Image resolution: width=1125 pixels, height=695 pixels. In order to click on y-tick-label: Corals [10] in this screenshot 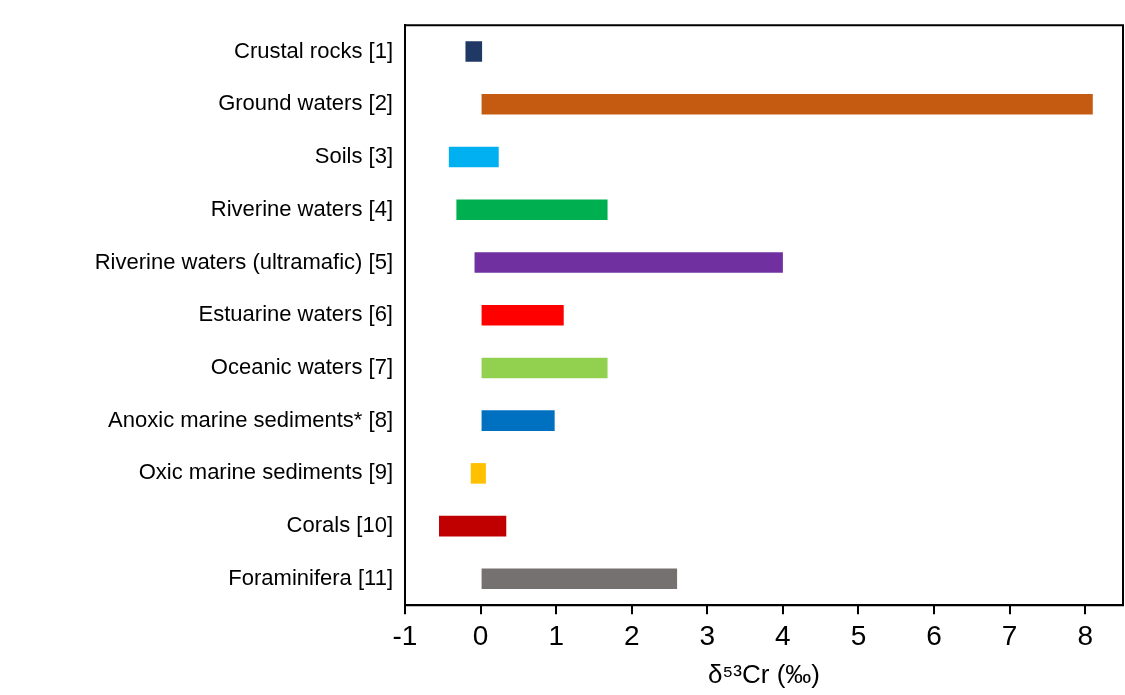, I will do `click(339, 525)`.